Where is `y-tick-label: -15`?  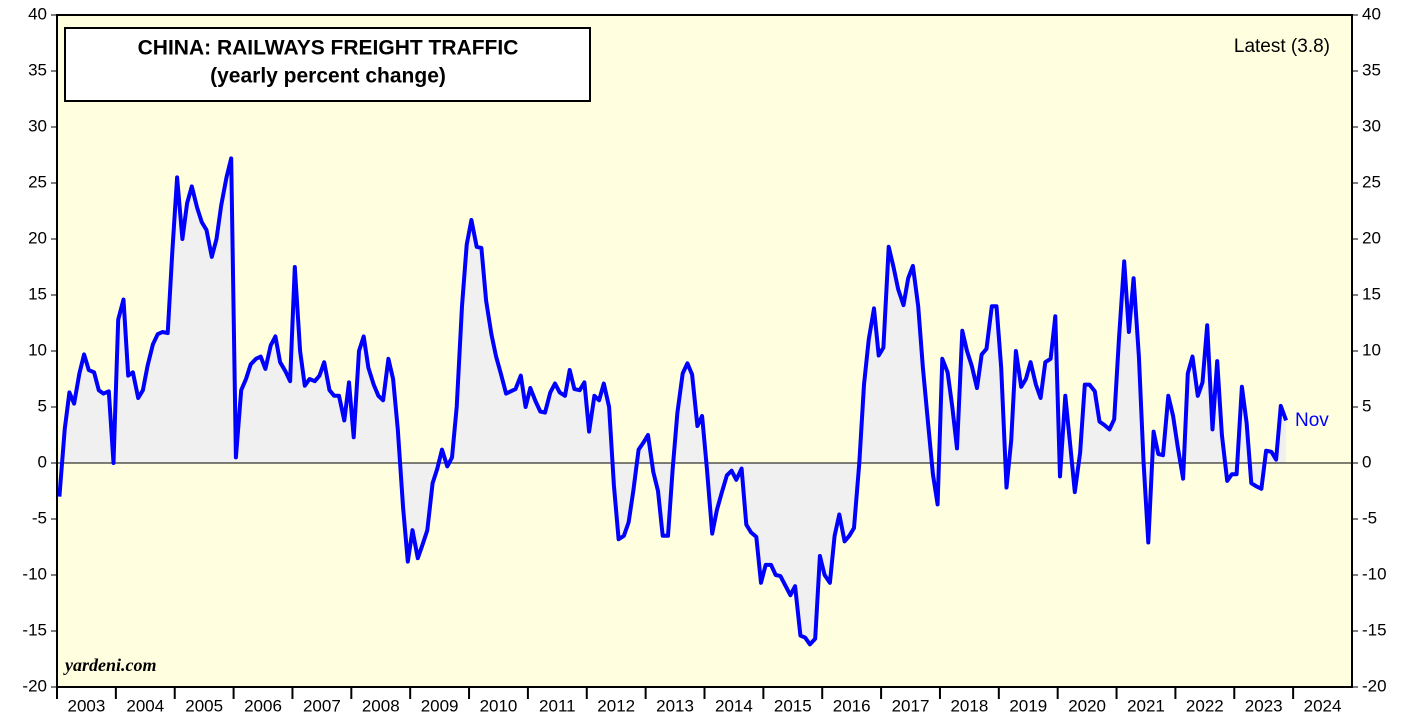 y-tick-label: -15 is located at coordinates (34, 629).